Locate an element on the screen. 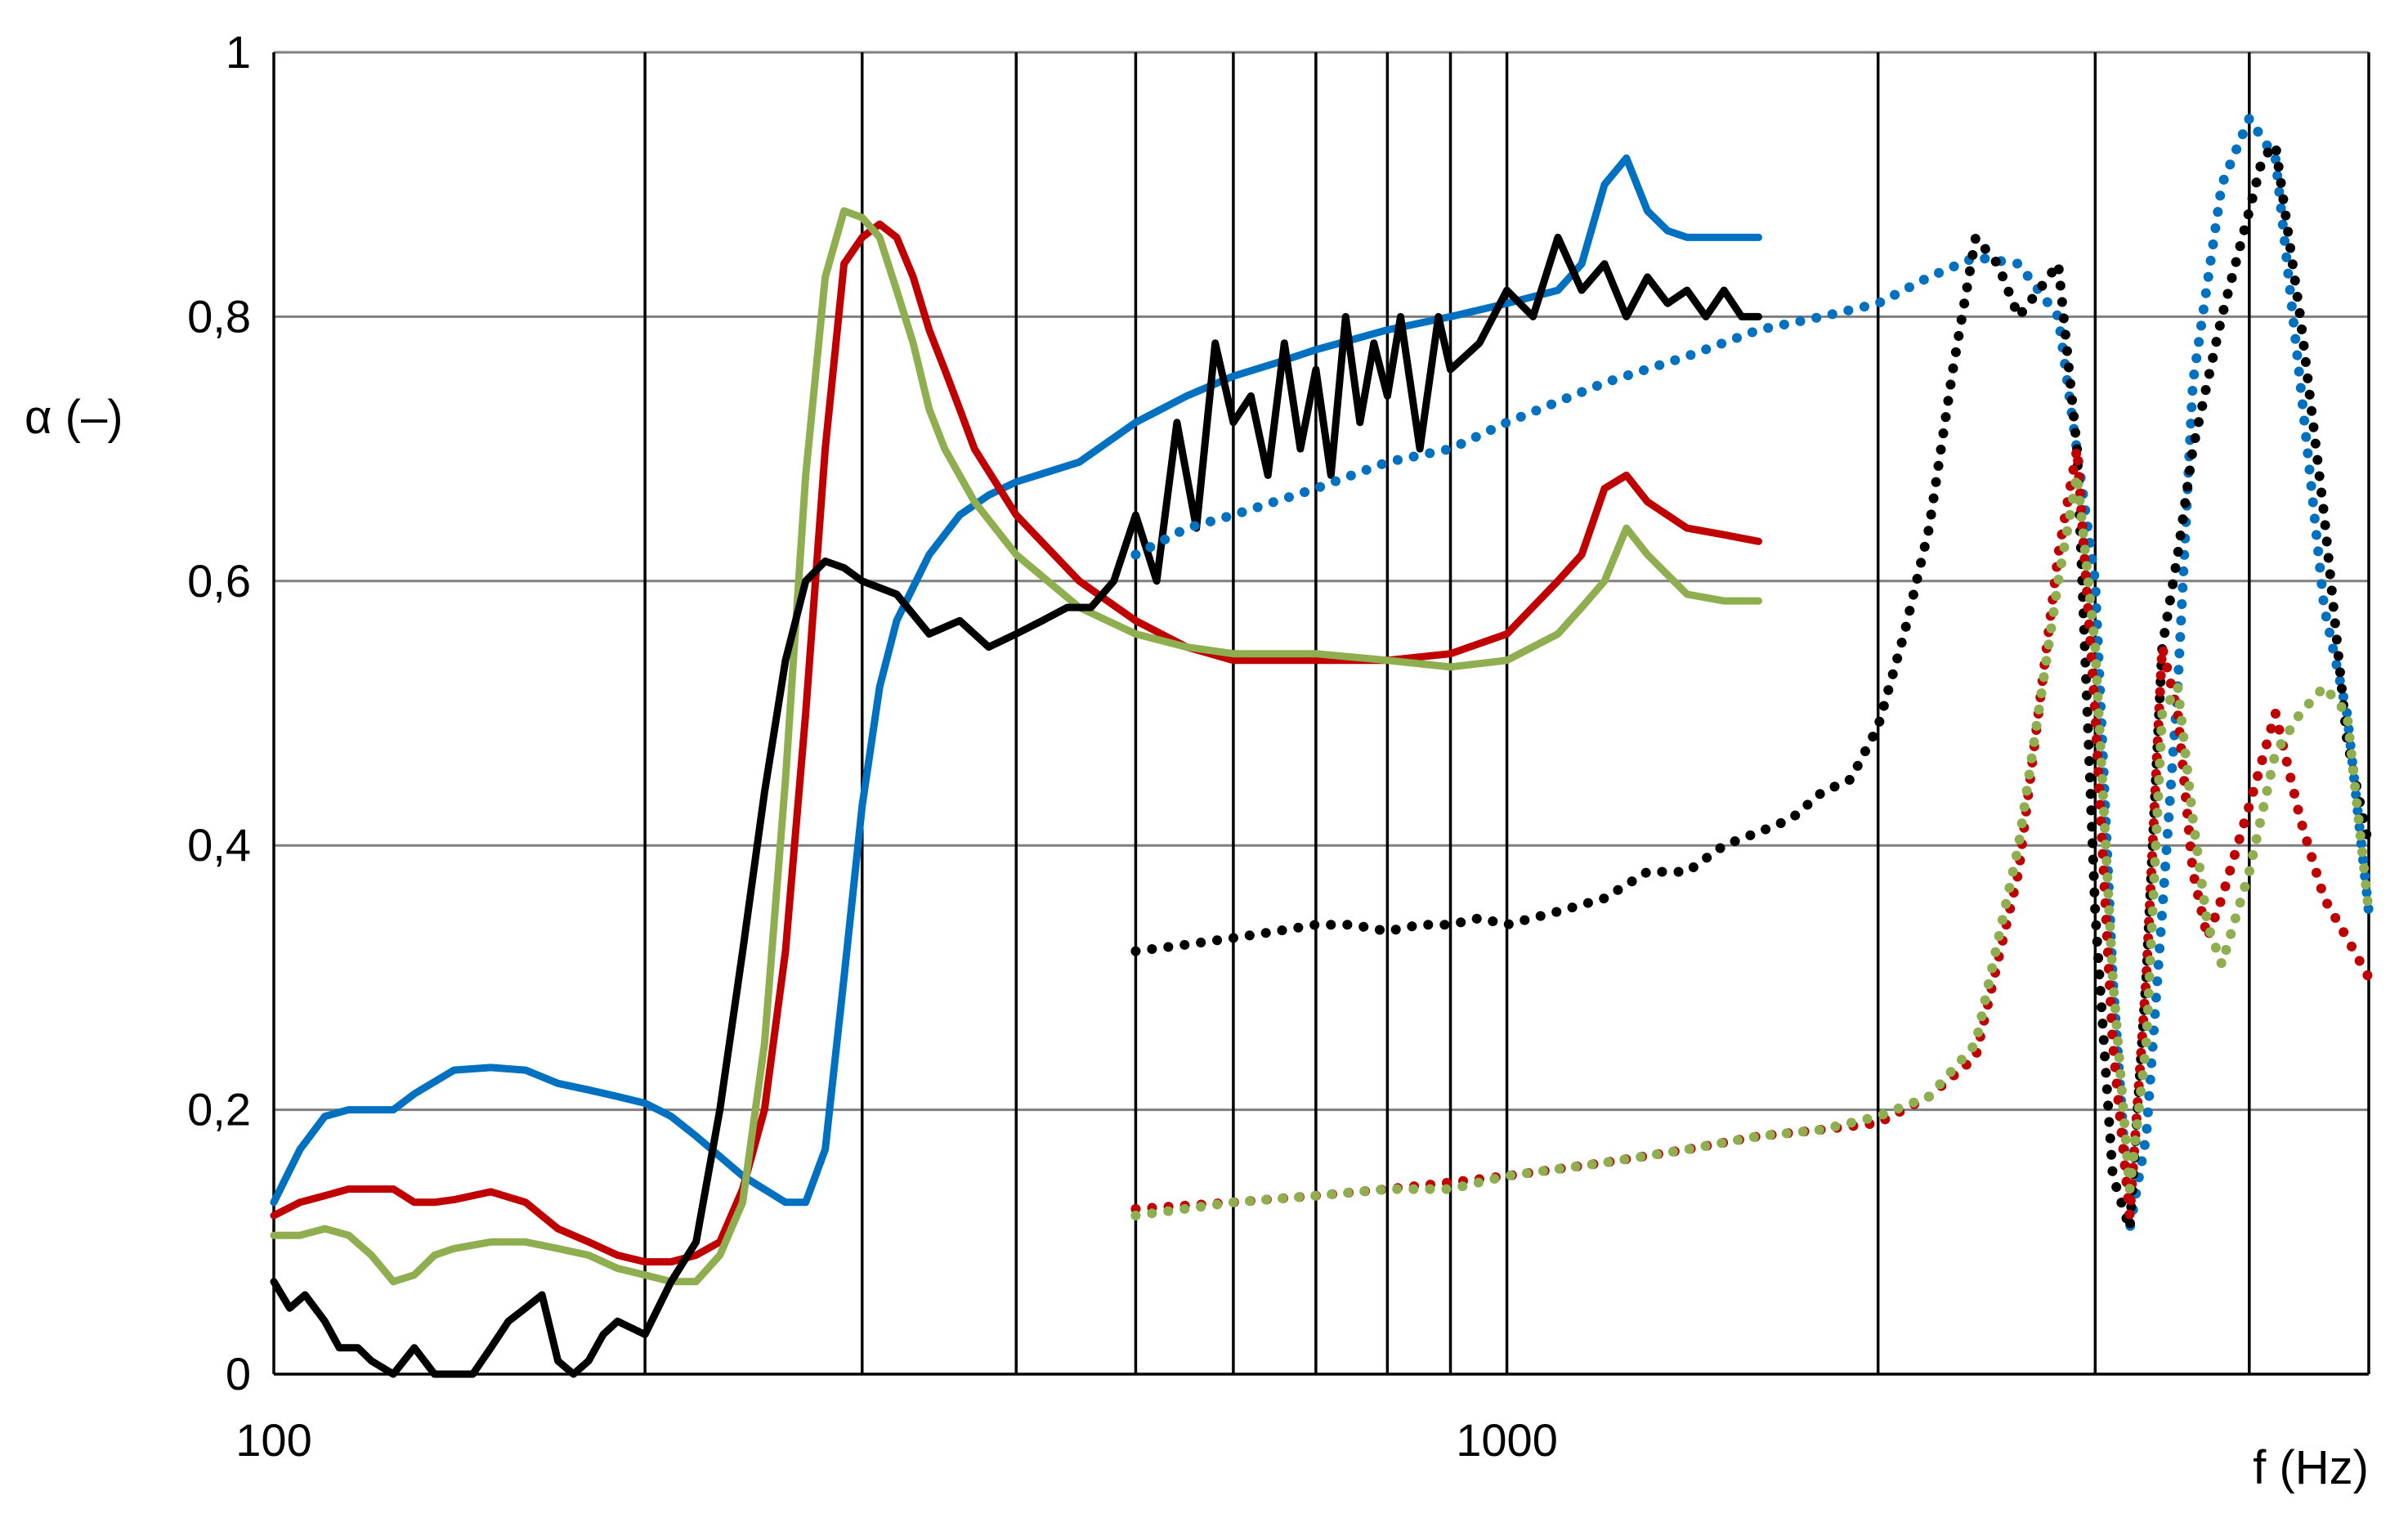 Image resolution: width=2408 pixels, height=1527 pixels. x-tick-label: 100 is located at coordinates (273, 1440).